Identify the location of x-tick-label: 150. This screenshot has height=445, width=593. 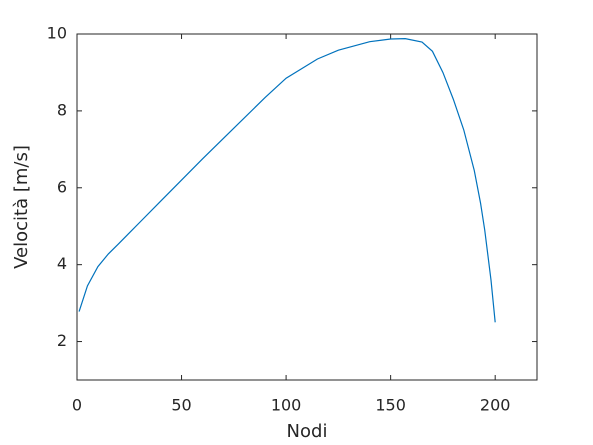
(390, 405).